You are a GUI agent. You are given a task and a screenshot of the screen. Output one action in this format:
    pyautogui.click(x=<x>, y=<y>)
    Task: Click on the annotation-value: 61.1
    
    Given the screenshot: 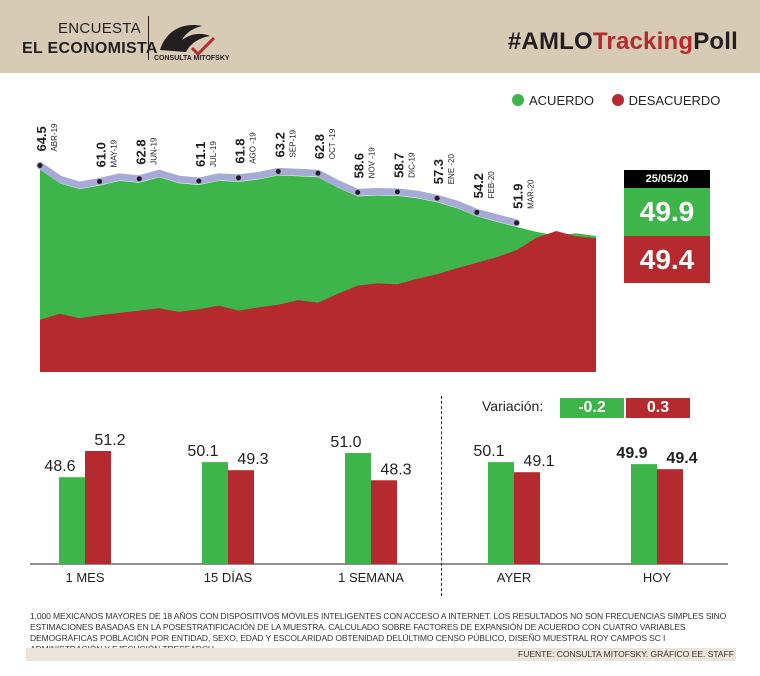 What is the action you would take?
    pyautogui.click(x=200, y=154)
    